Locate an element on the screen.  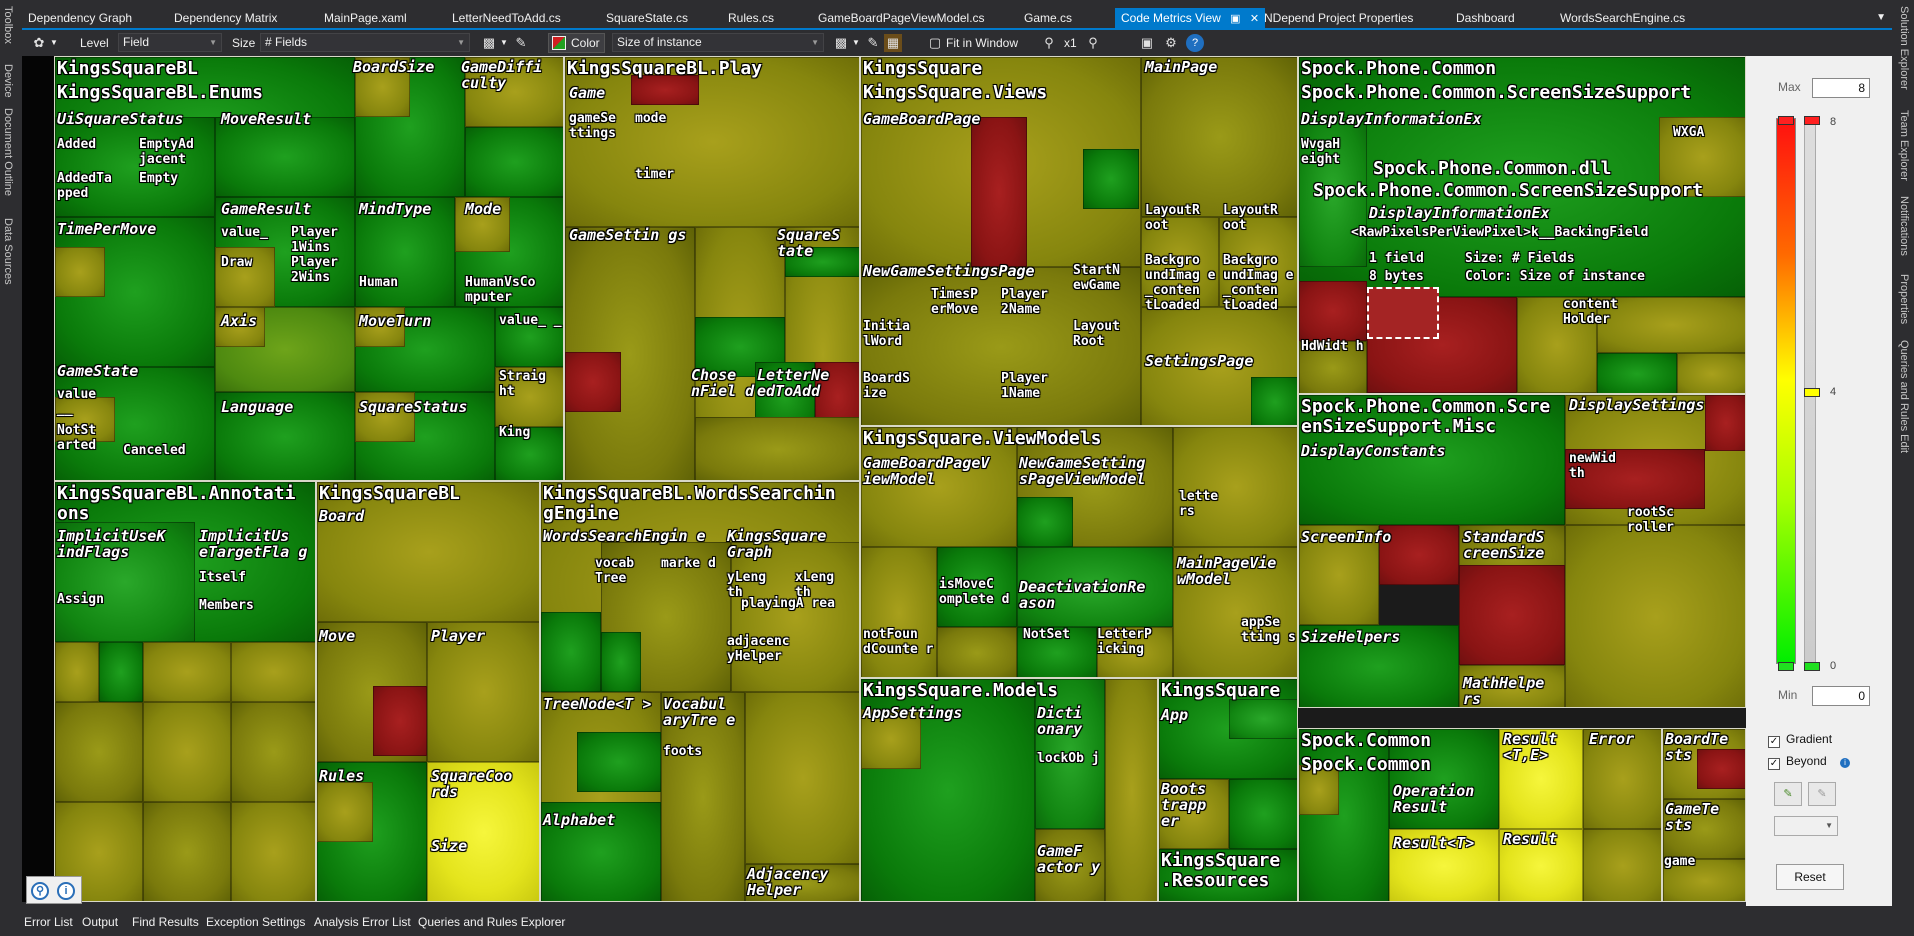
zone-tests: BoardTe sts GameTe sts game is located at coordinates (1704, 815).